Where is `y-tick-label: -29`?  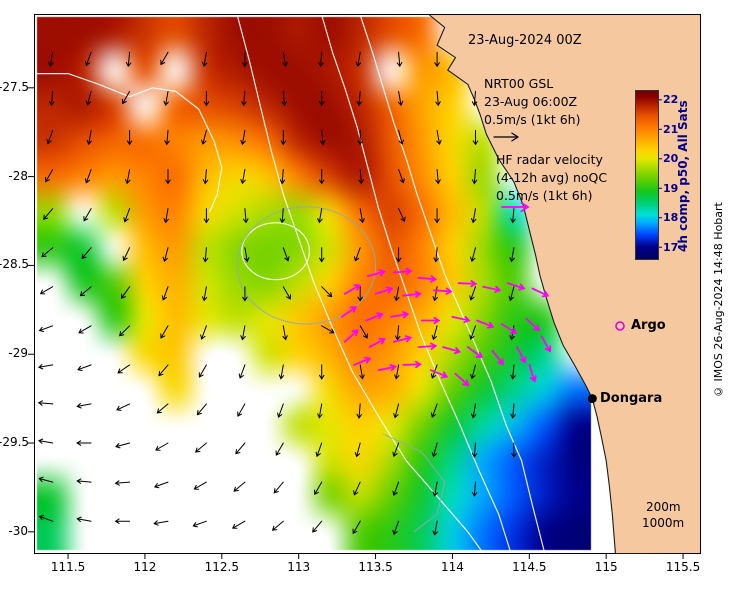
y-tick-label: -29 is located at coordinates (18, 353).